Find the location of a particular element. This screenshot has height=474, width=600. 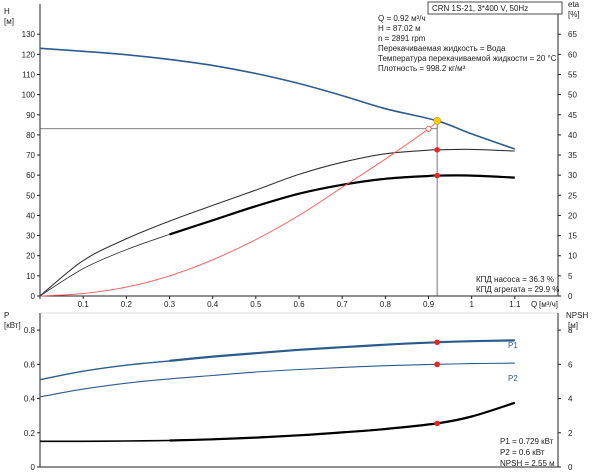

x-tick-label: 0.6 is located at coordinates (299, 304).